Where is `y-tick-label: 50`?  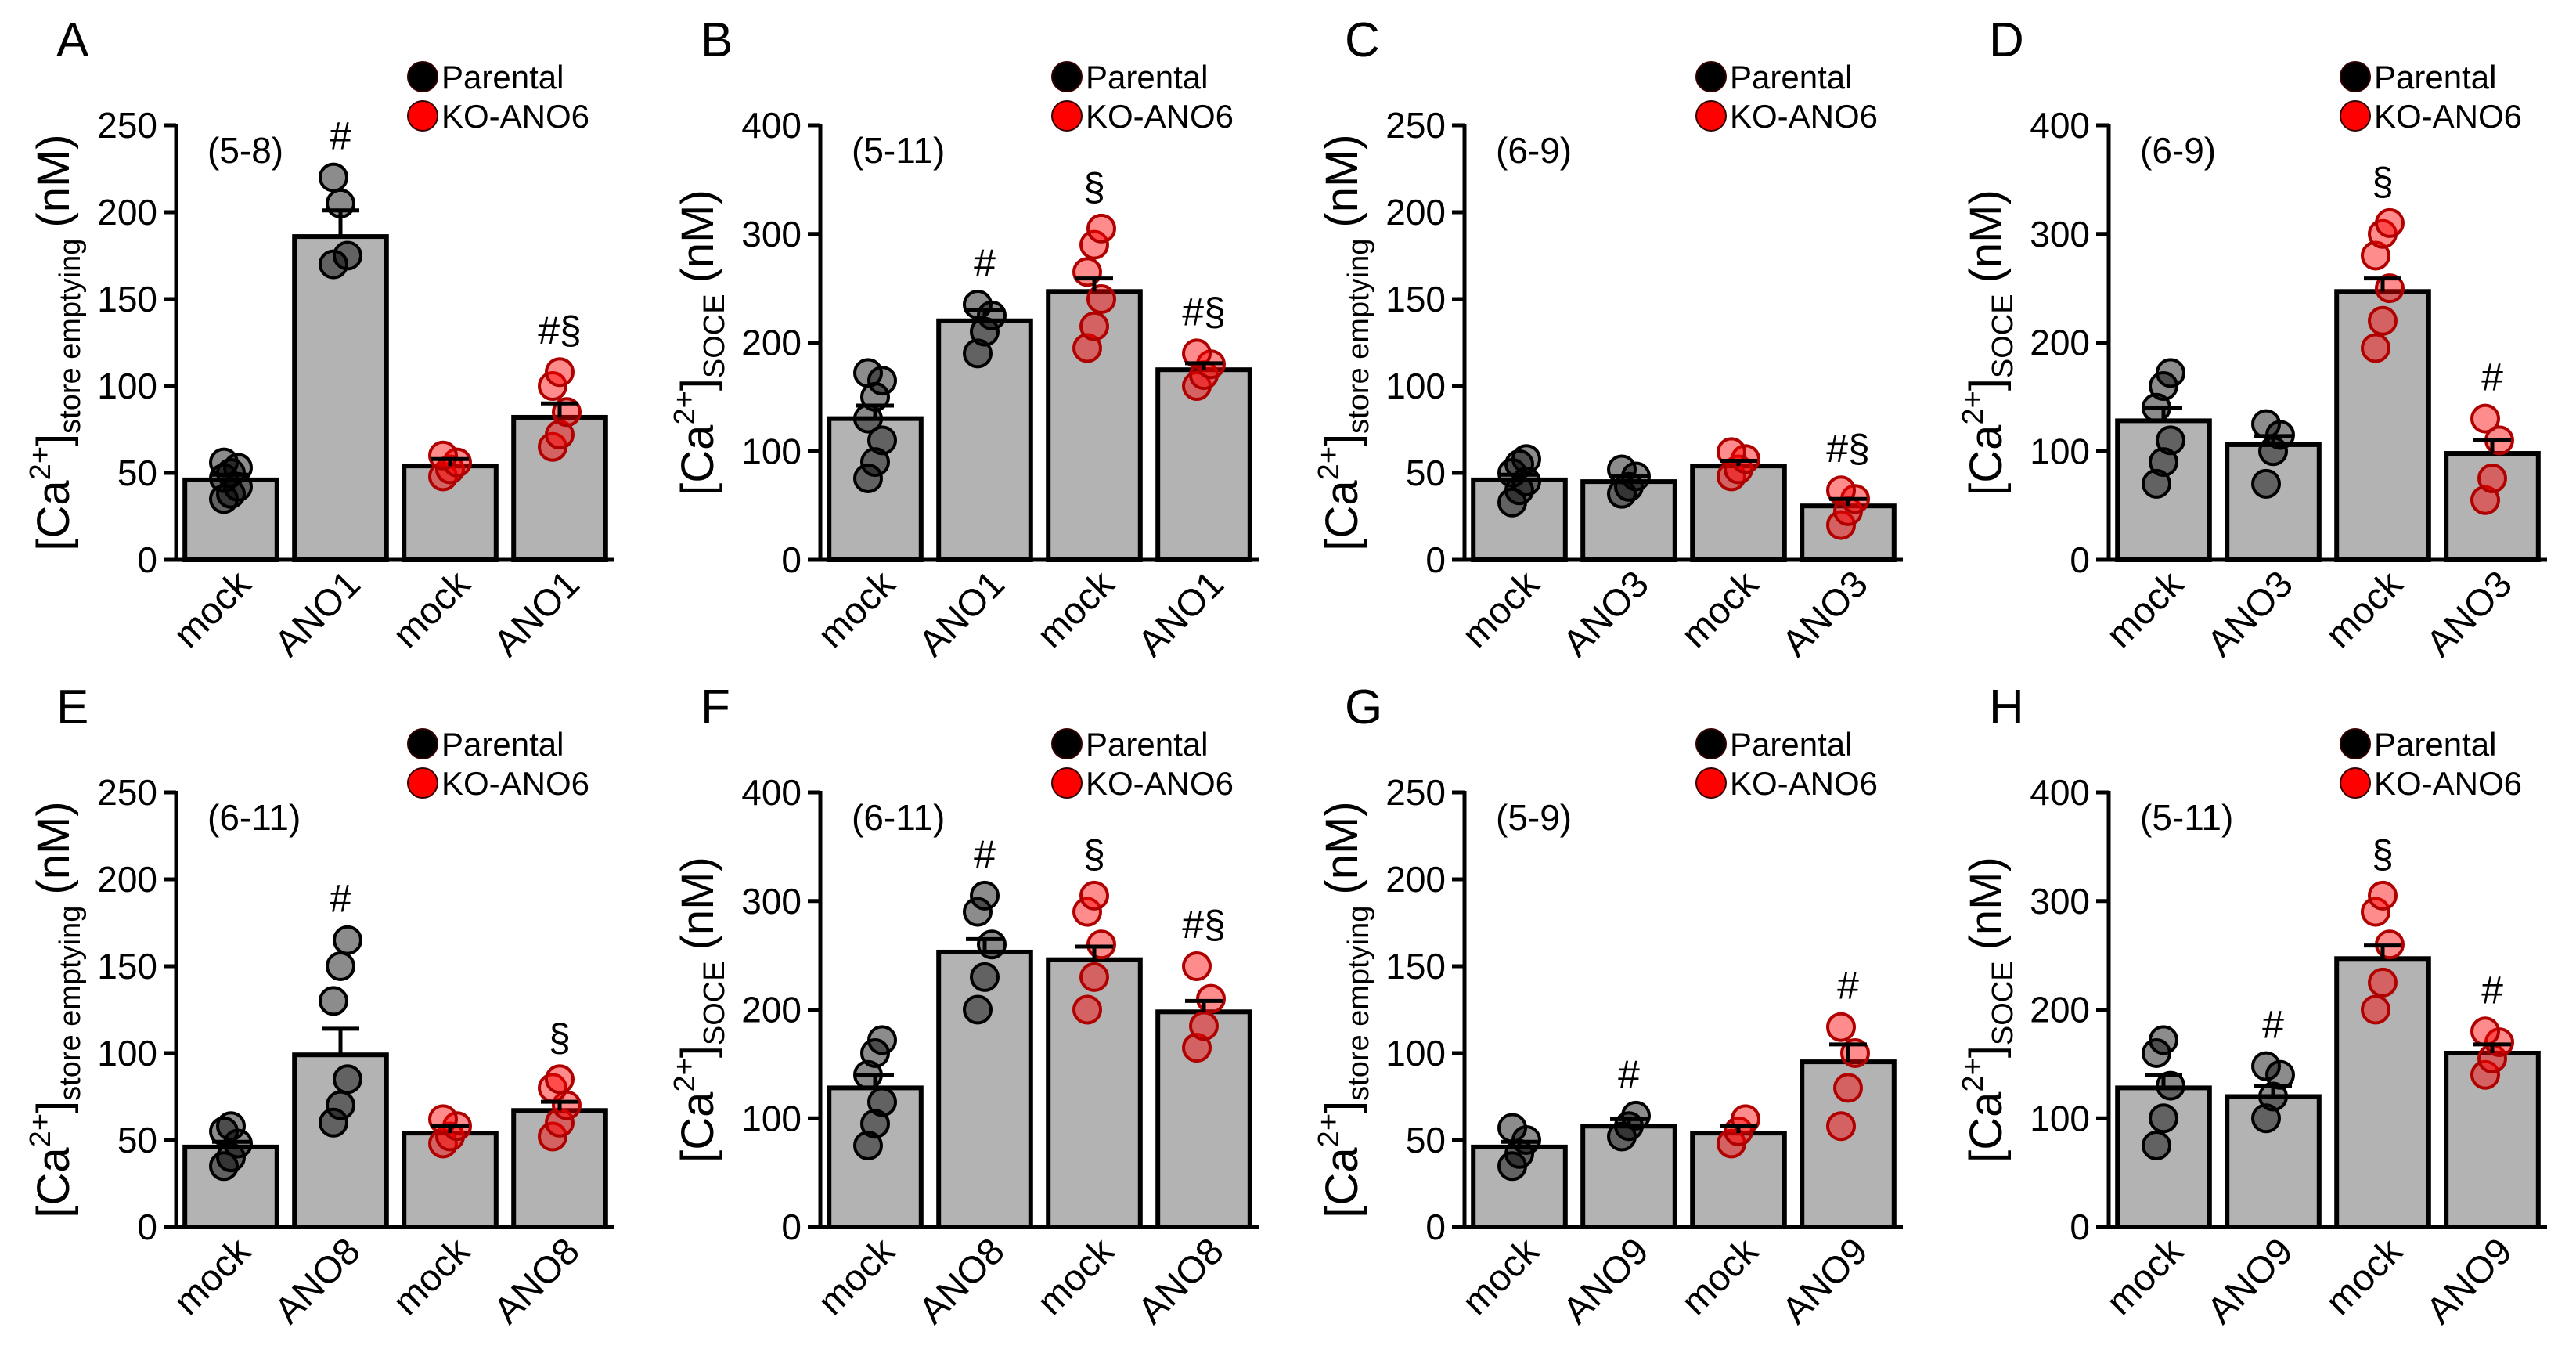
y-tick-label: 50 is located at coordinates (1426, 1140).